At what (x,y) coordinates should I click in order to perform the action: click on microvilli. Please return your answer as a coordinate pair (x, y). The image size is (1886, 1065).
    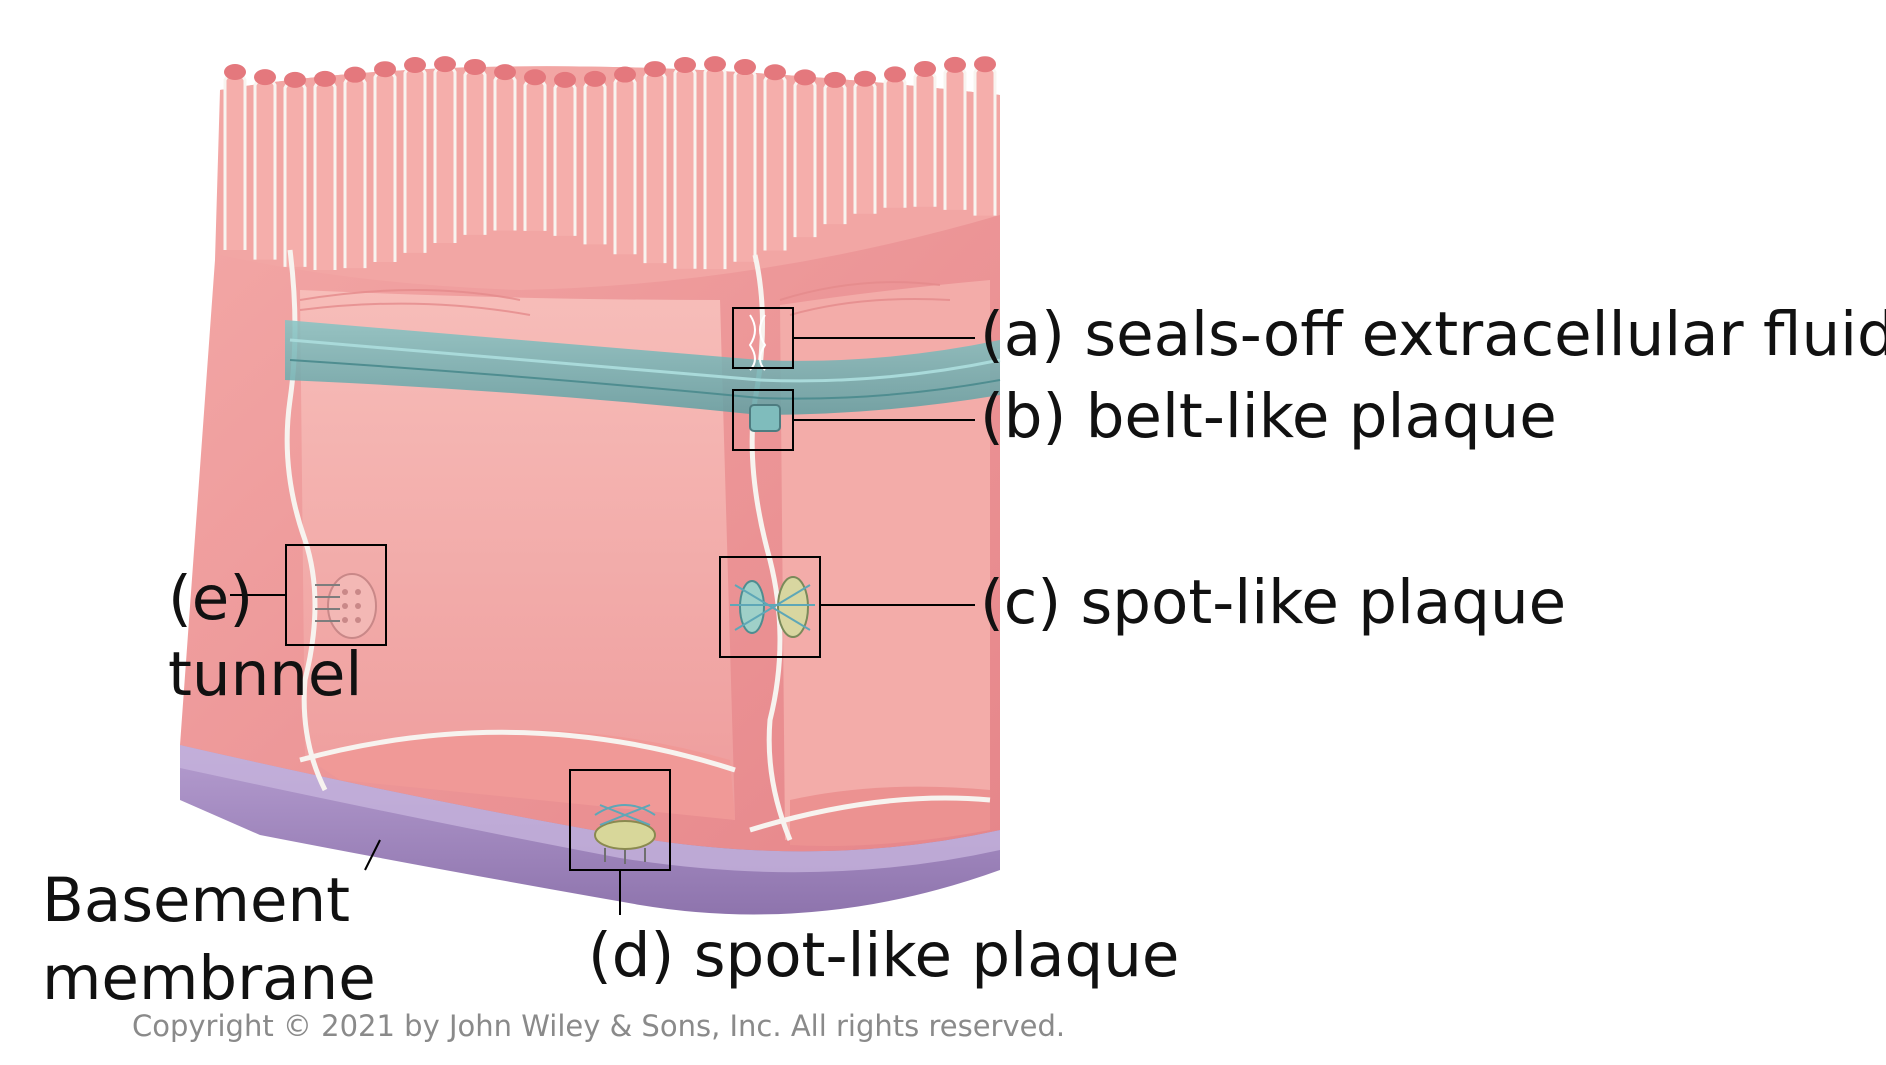
    Looking at the image, I should click on (610, 163).